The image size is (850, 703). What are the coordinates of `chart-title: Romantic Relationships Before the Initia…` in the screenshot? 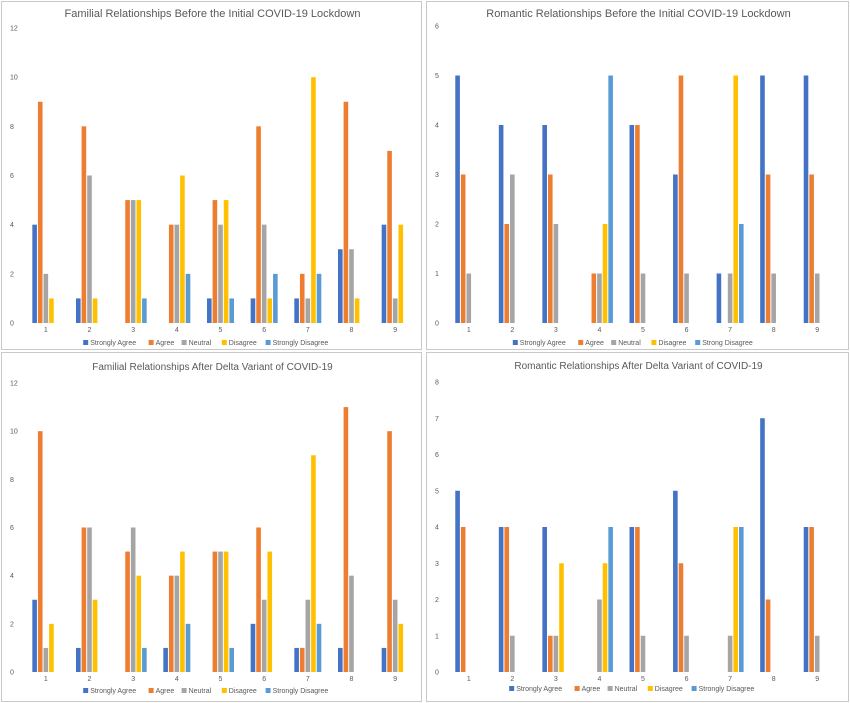 It's located at (638, 14).